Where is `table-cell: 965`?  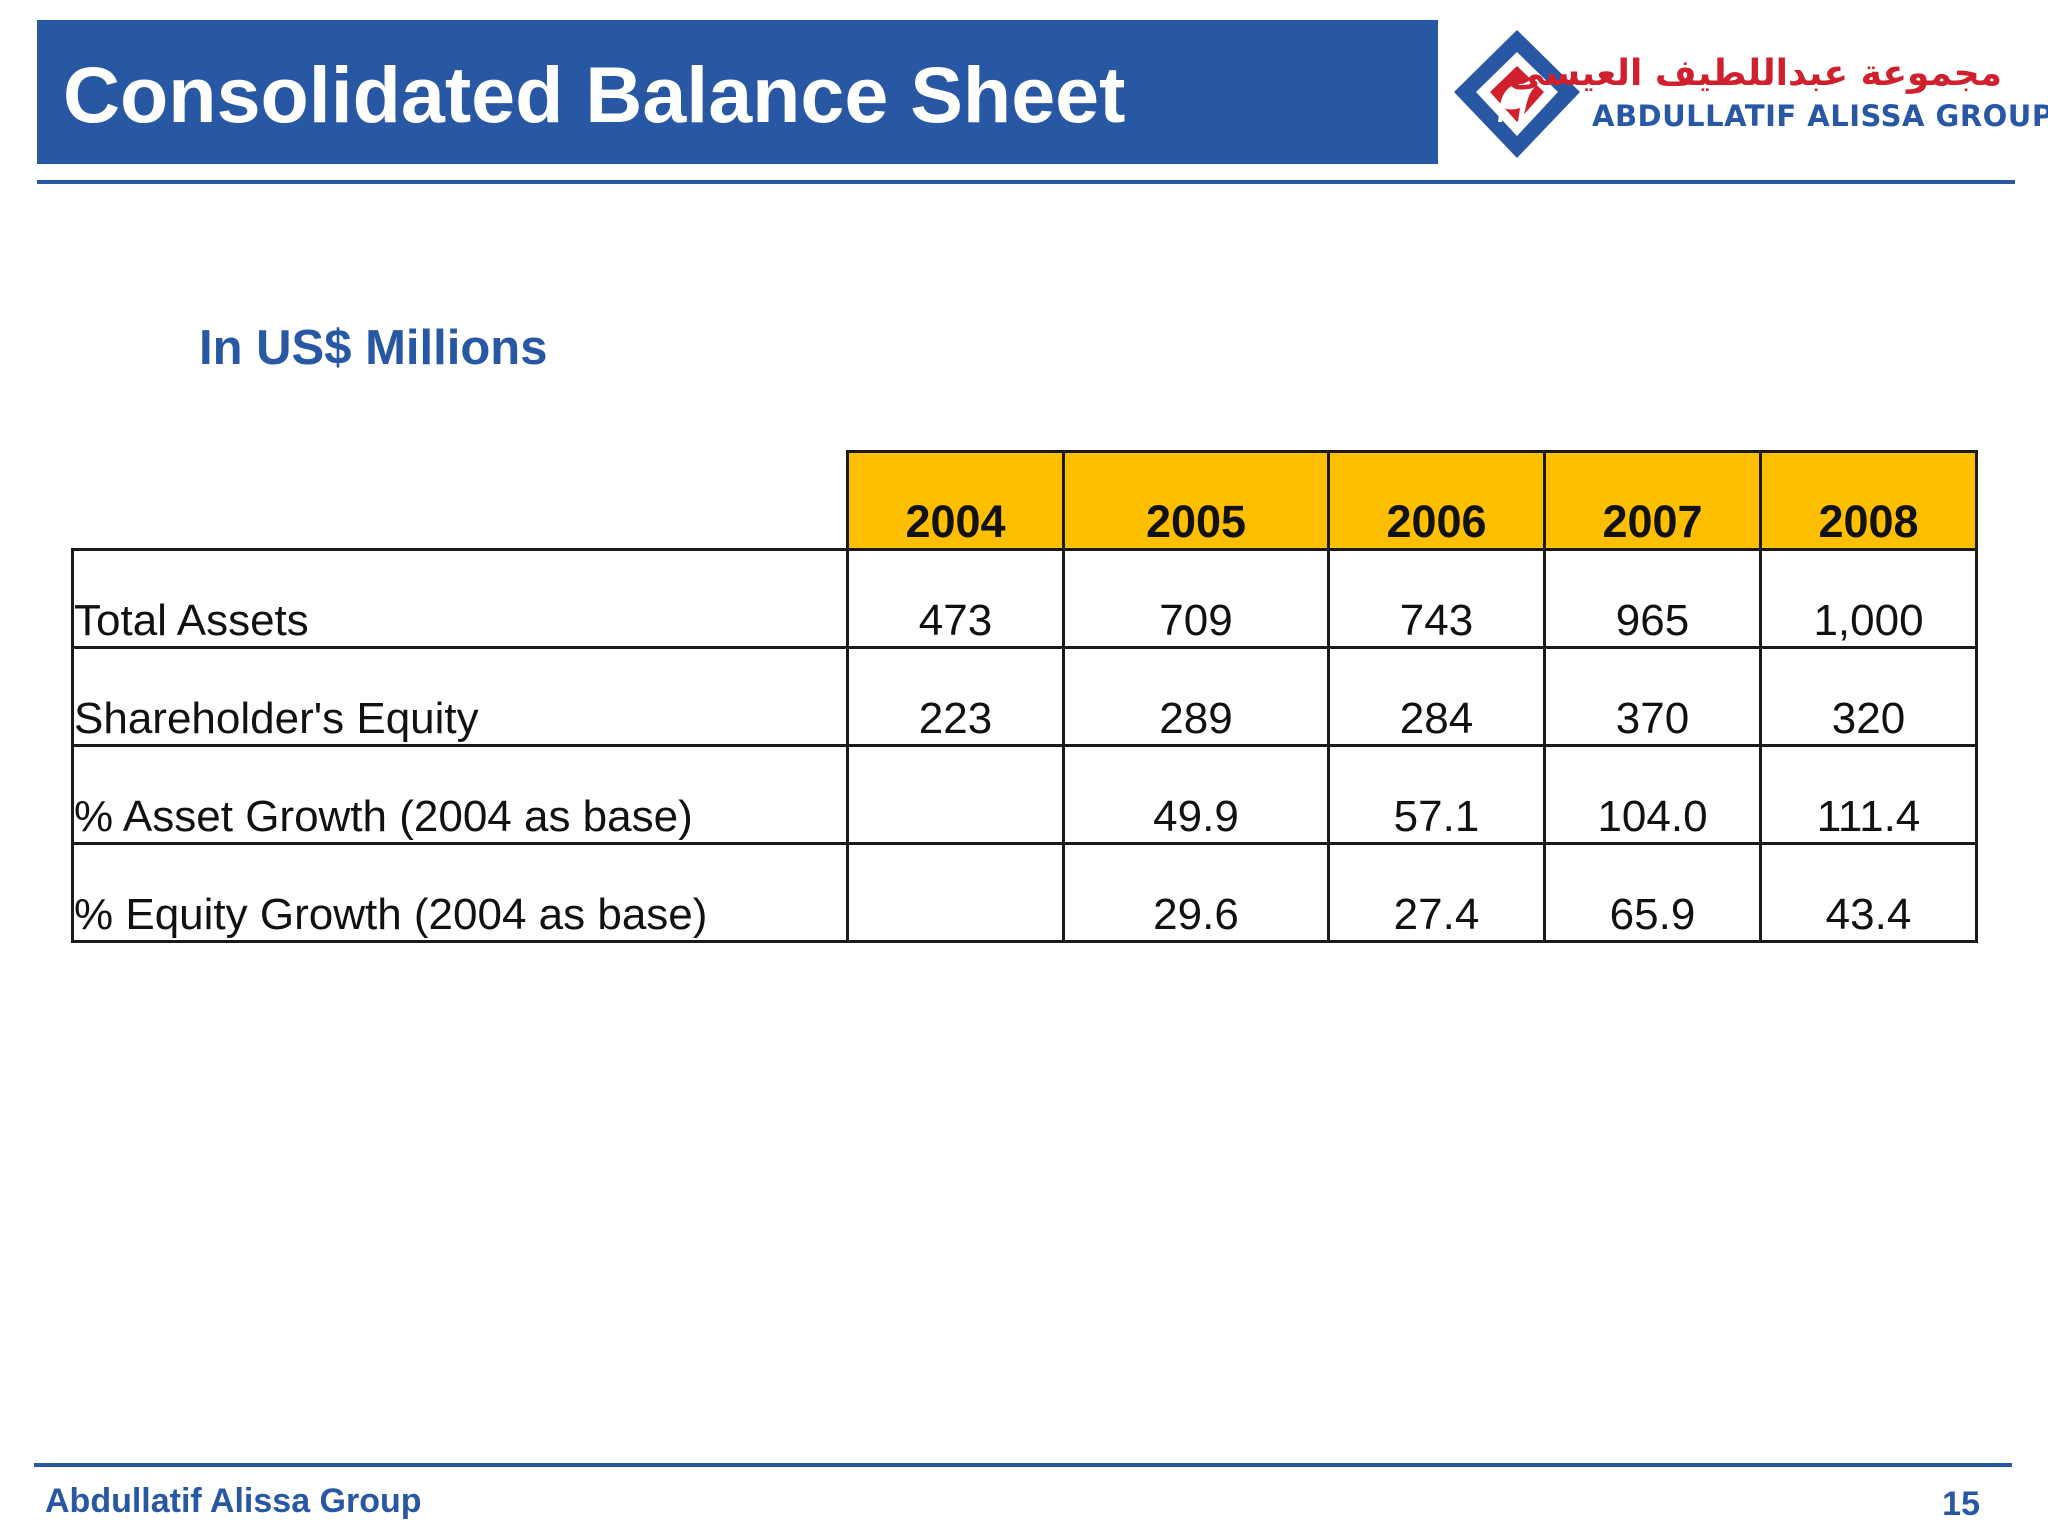
table-cell: 965 is located at coordinates (1652, 598).